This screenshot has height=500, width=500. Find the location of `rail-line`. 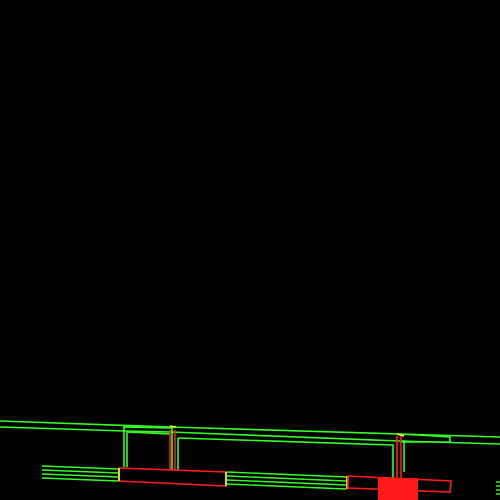

rail-line is located at coordinates (250, 429).